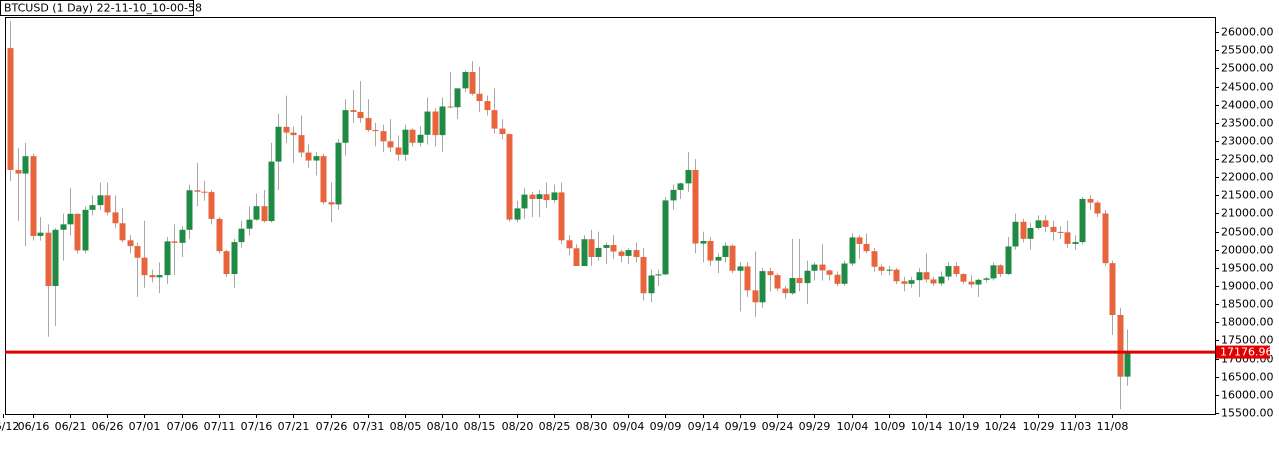 The height and width of the screenshot is (455, 1279). Describe the element at coordinates (1247, 213) in the screenshot. I see `y-tick-label: 21000.00` at that location.